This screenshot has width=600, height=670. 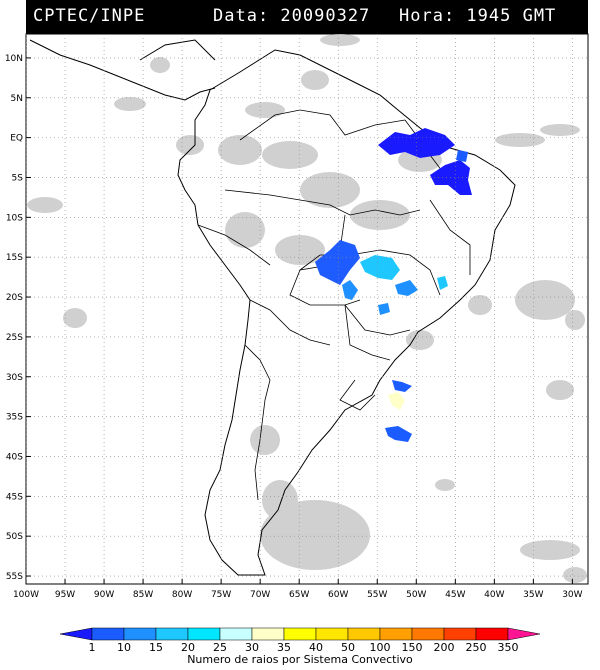 I want to click on colorbar-label: 10, so click(x=124, y=647).